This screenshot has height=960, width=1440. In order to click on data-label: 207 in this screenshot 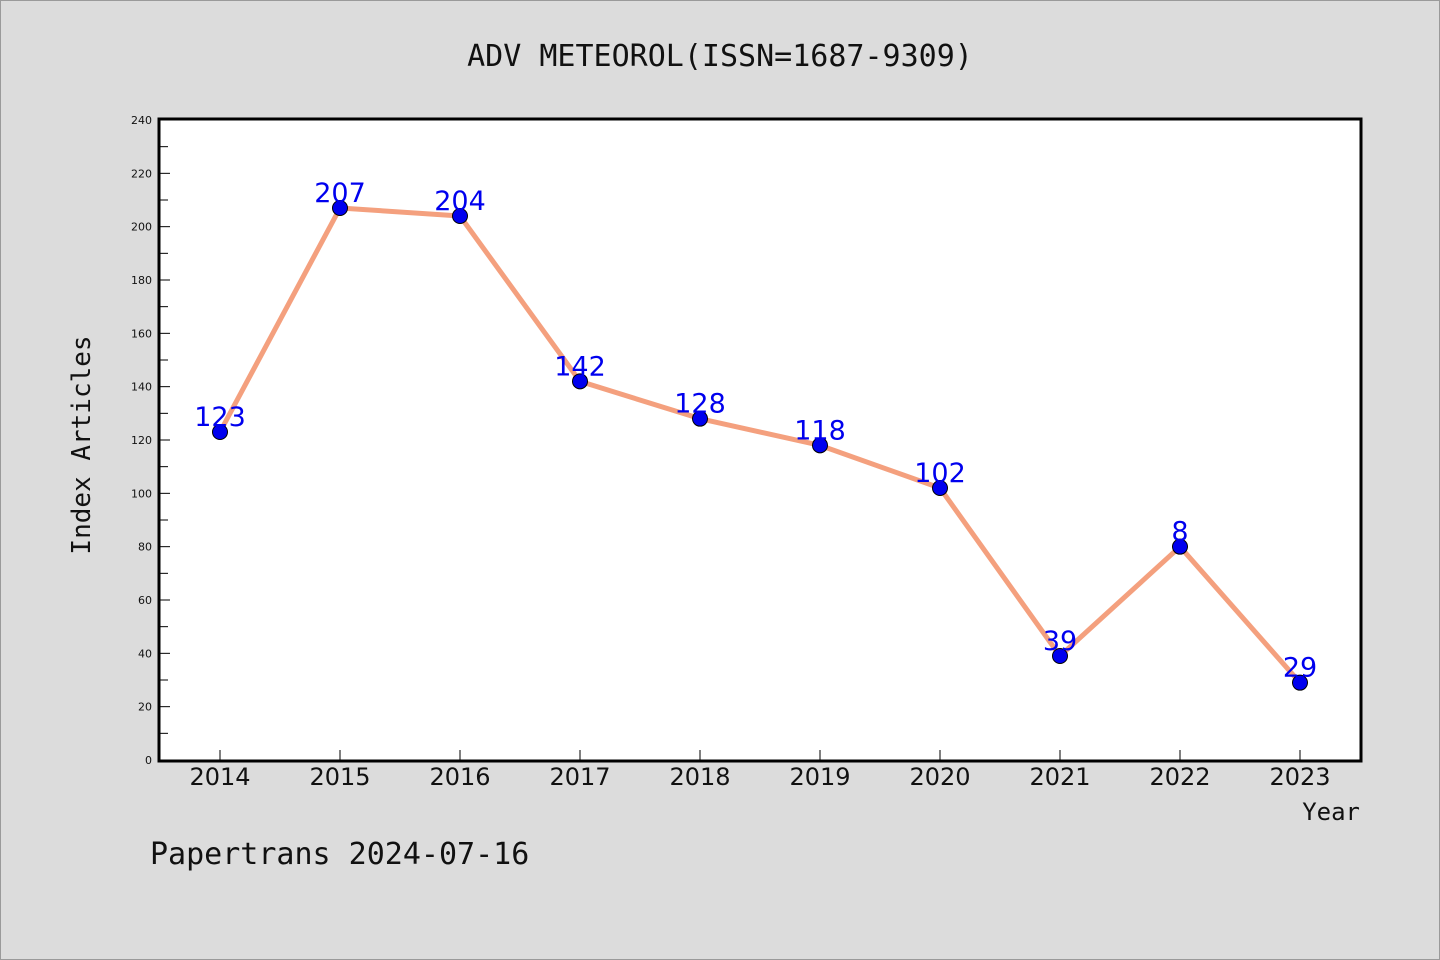, I will do `click(340, 193)`.